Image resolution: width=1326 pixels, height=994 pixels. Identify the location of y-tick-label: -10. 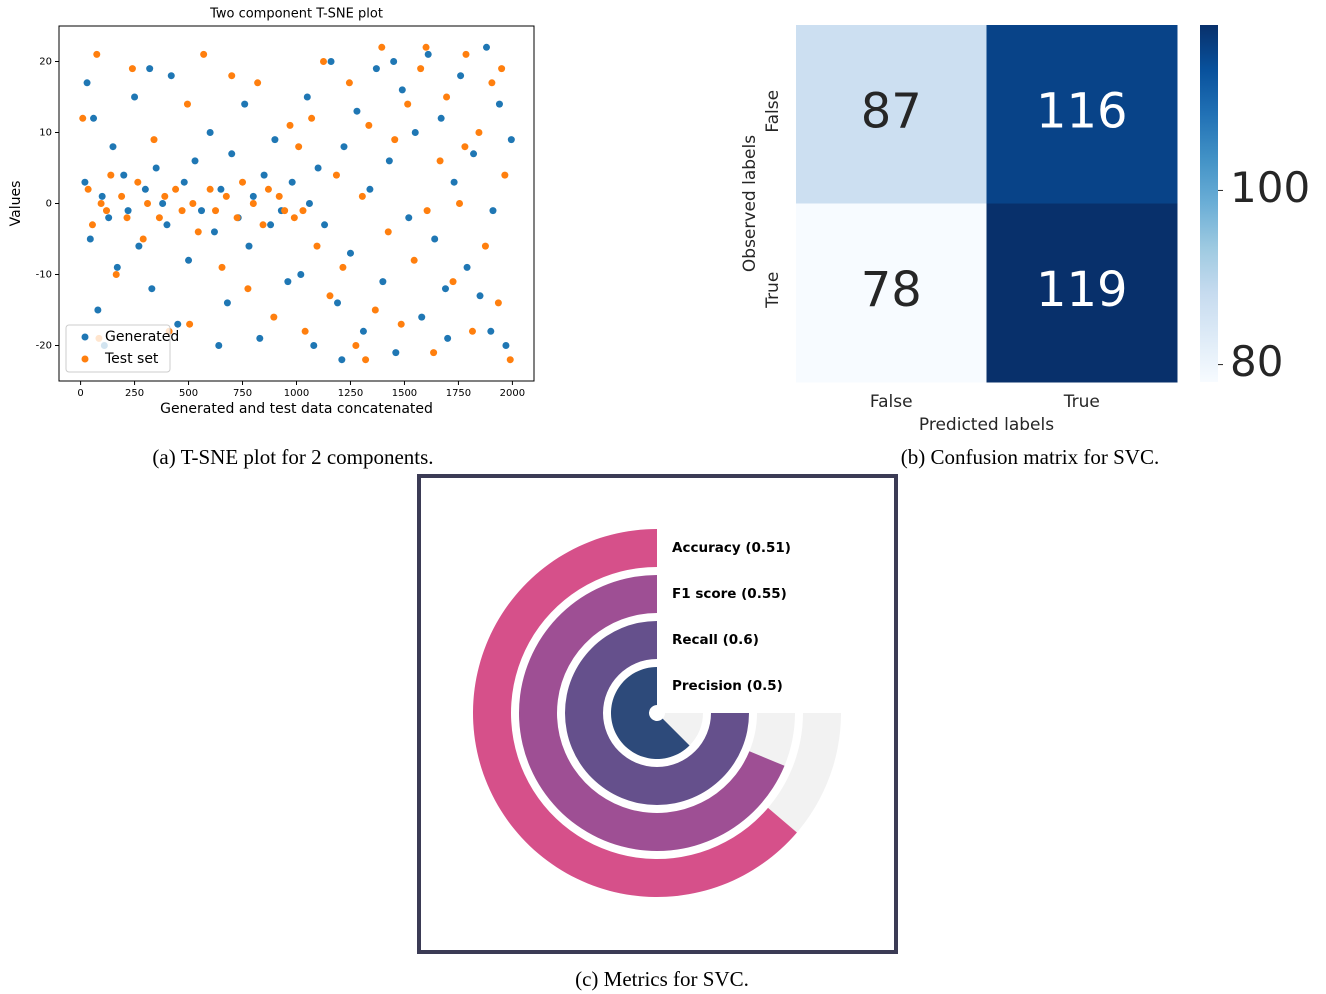
(44, 275).